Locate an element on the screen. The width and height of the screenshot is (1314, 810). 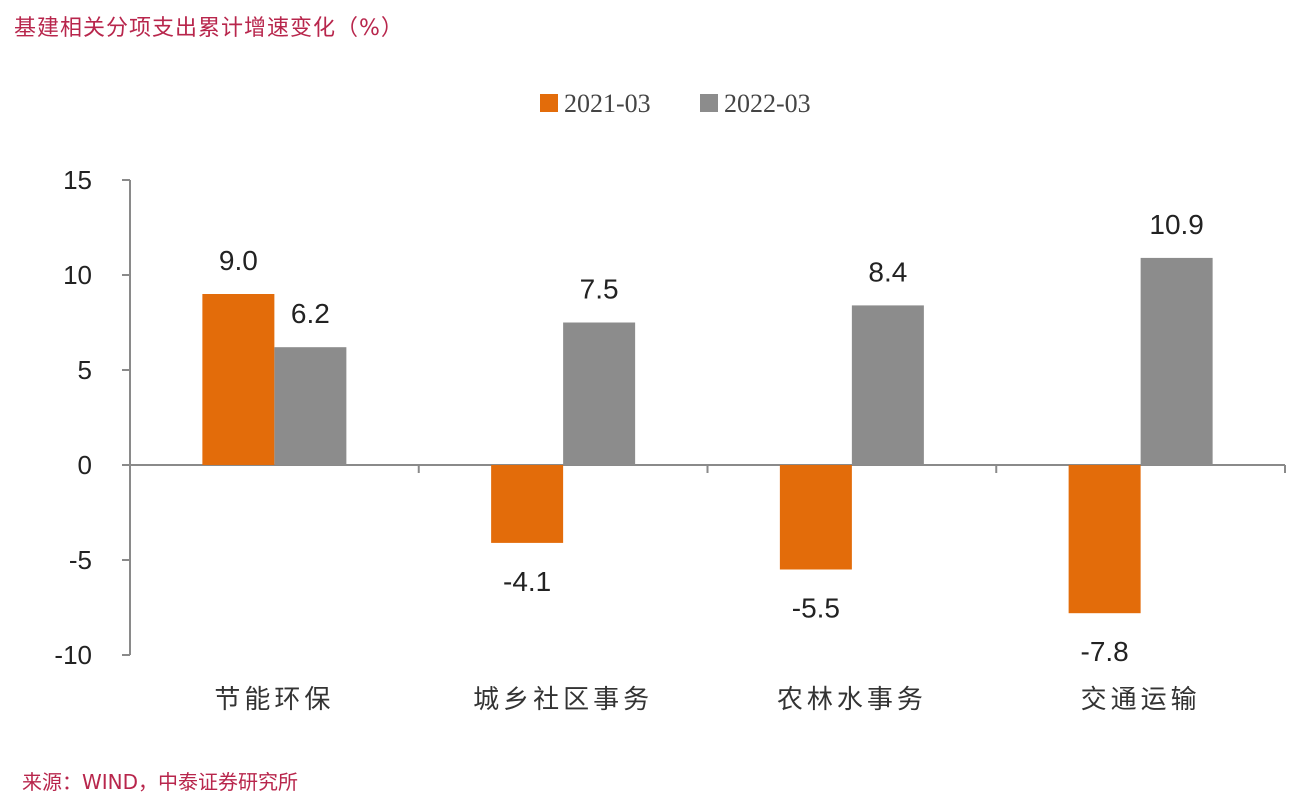
y-tick-label: 15 is located at coordinates (77, 180).